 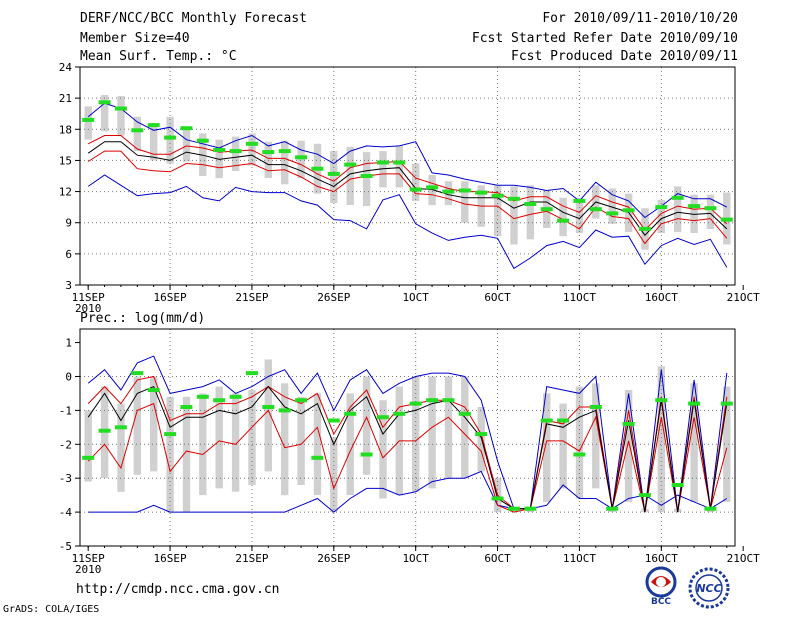 I want to click on prec-minus-sd-line, so click(x=407, y=457).